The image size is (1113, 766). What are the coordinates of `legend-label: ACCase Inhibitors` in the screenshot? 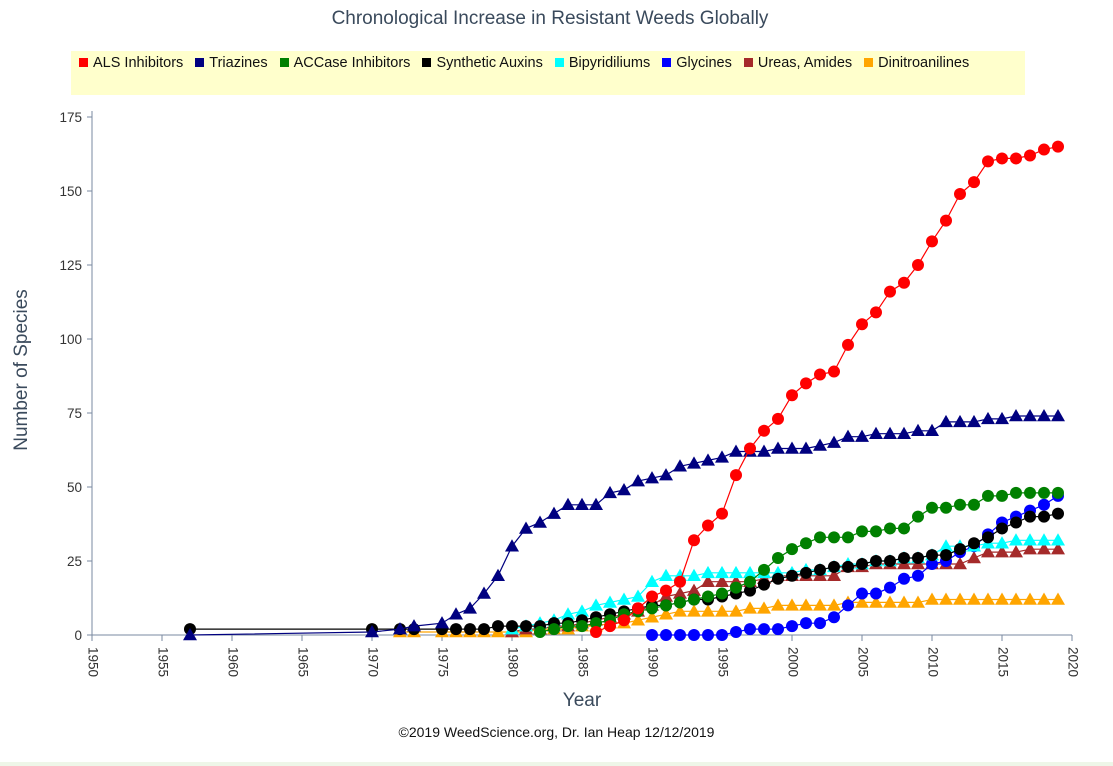 It's located at (352, 63).